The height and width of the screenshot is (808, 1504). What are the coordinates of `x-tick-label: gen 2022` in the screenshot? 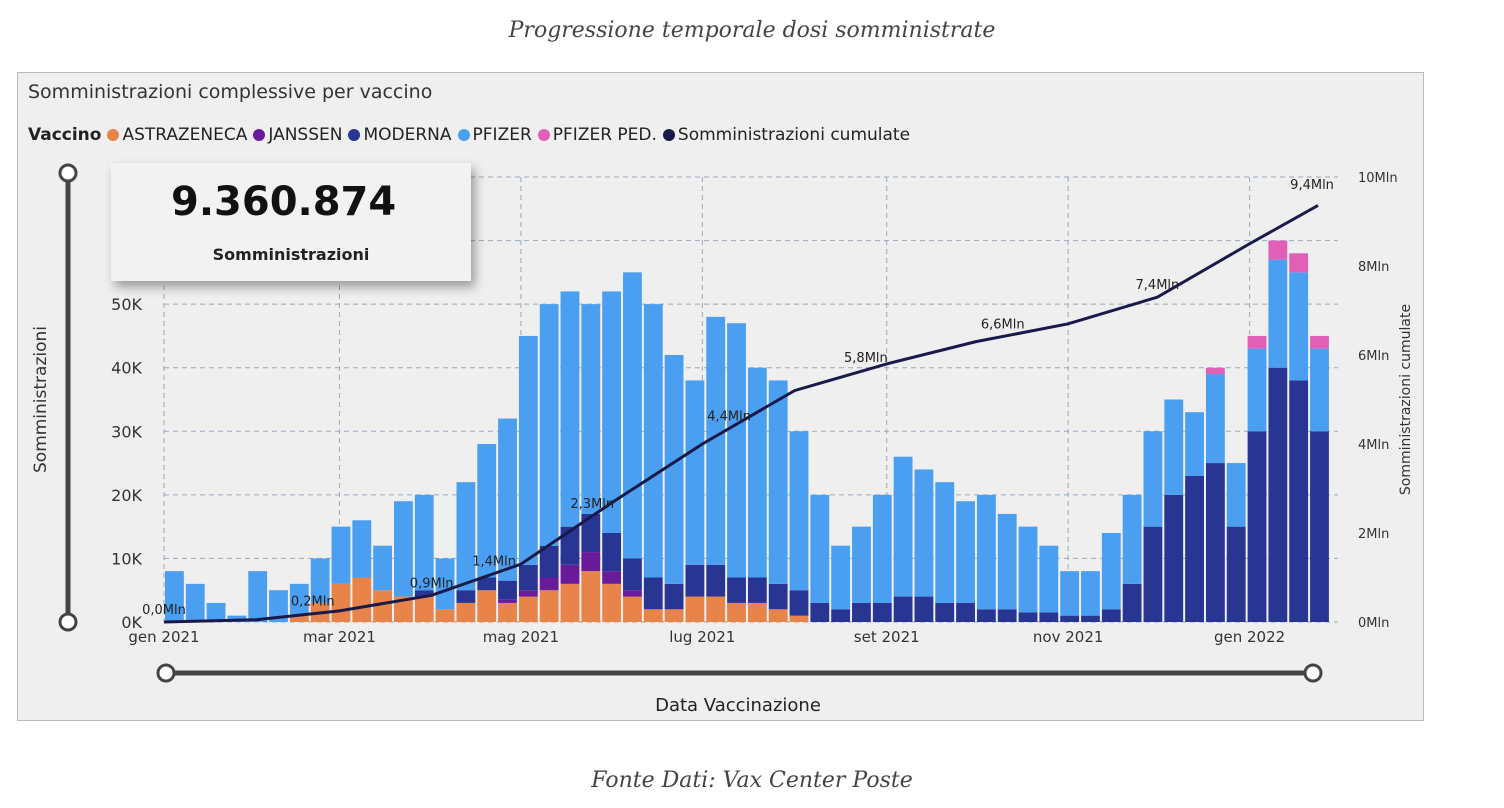 It's located at (1249, 637).